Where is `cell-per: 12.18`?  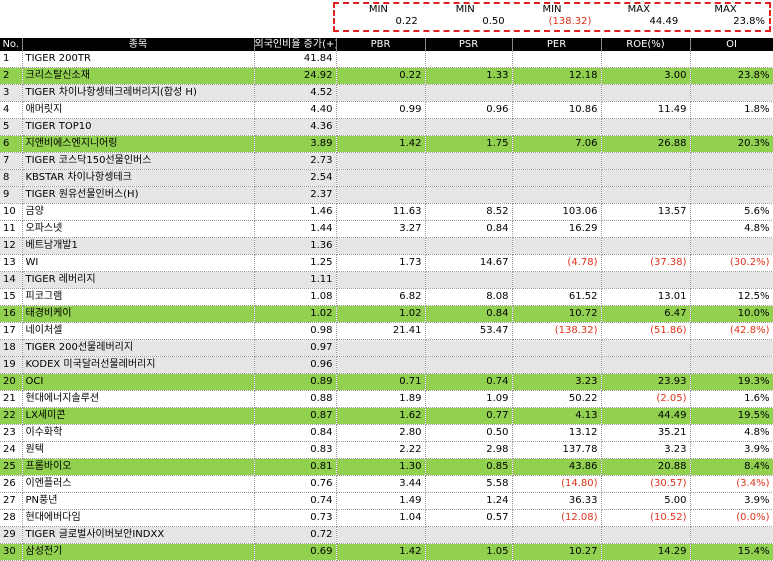 cell-per: 12.18 is located at coordinates (557, 76).